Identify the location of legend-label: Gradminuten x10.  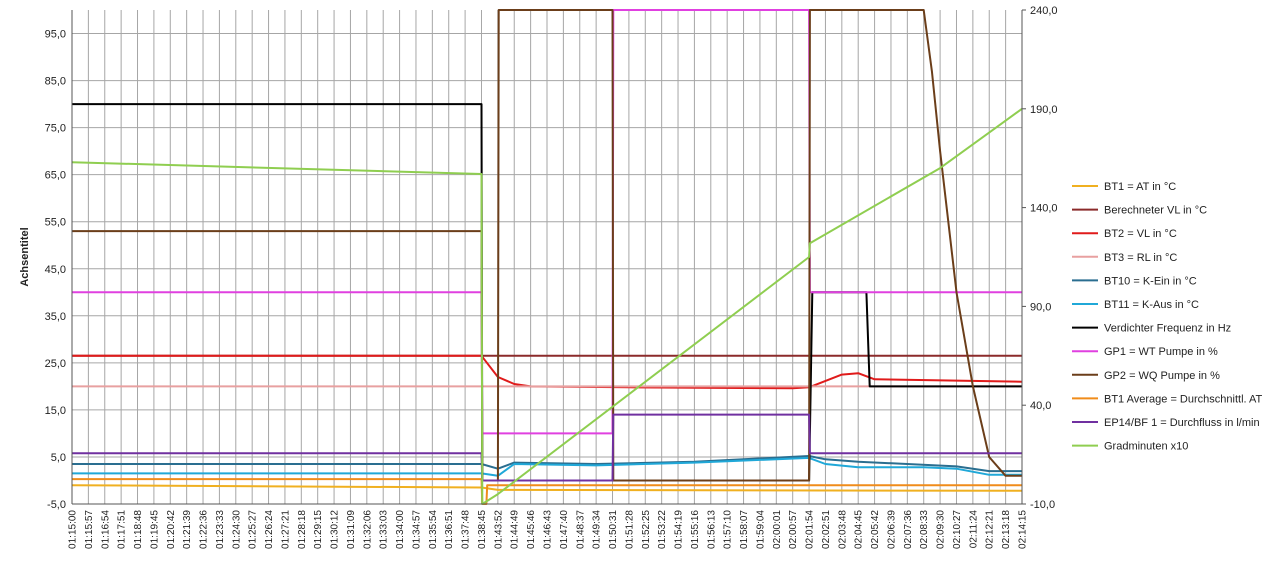
(1146, 447).